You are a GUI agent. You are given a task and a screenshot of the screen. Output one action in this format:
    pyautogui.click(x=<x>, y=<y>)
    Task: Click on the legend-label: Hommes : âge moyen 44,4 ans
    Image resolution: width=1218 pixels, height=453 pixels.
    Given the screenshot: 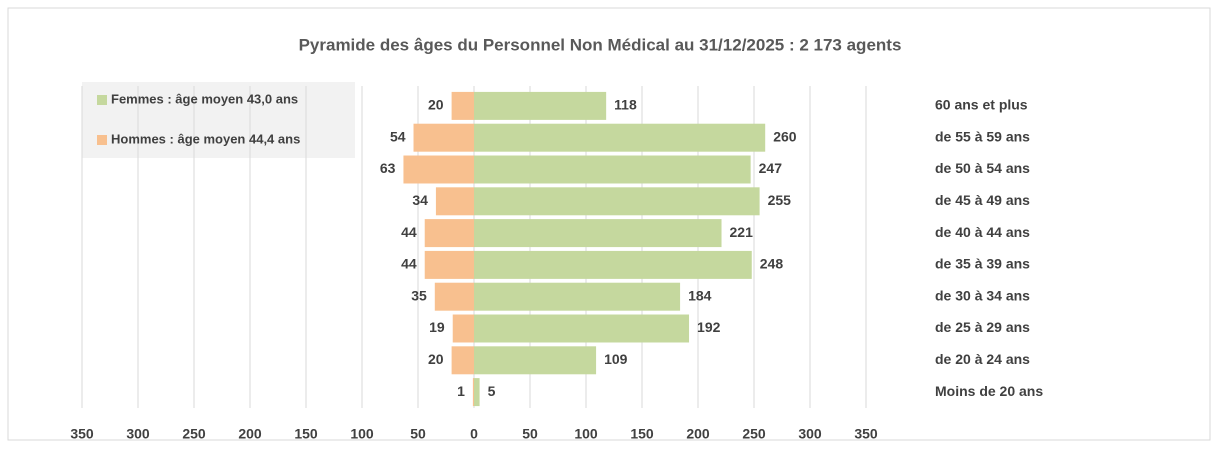 What is the action you would take?
    pyautogui.click(x=205, y=138)
    